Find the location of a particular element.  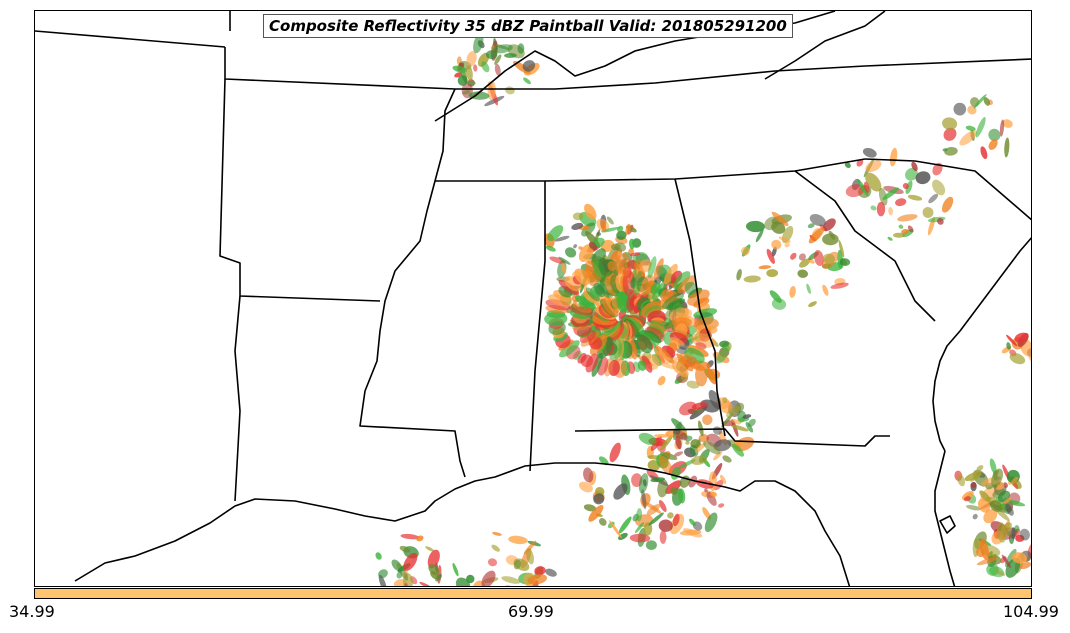

state-line-ok-ar is located at coordinates (130, 39).